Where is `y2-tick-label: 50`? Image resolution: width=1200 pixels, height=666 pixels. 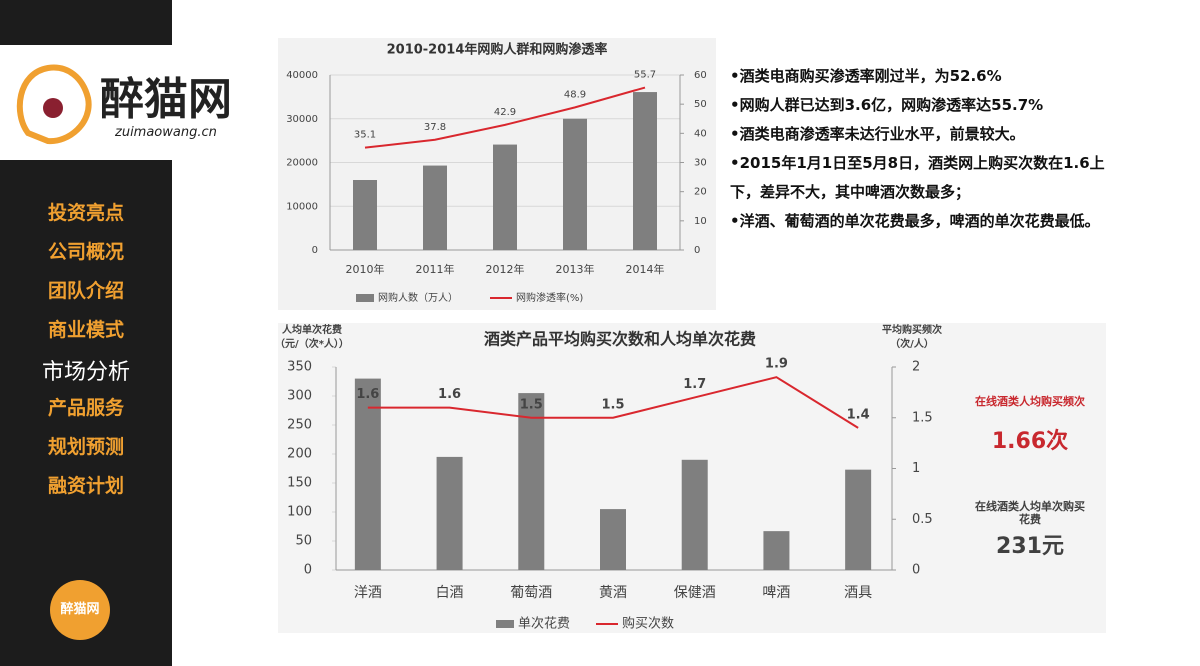
y2-tick-label: 50 is located at coordinates (700, 104).